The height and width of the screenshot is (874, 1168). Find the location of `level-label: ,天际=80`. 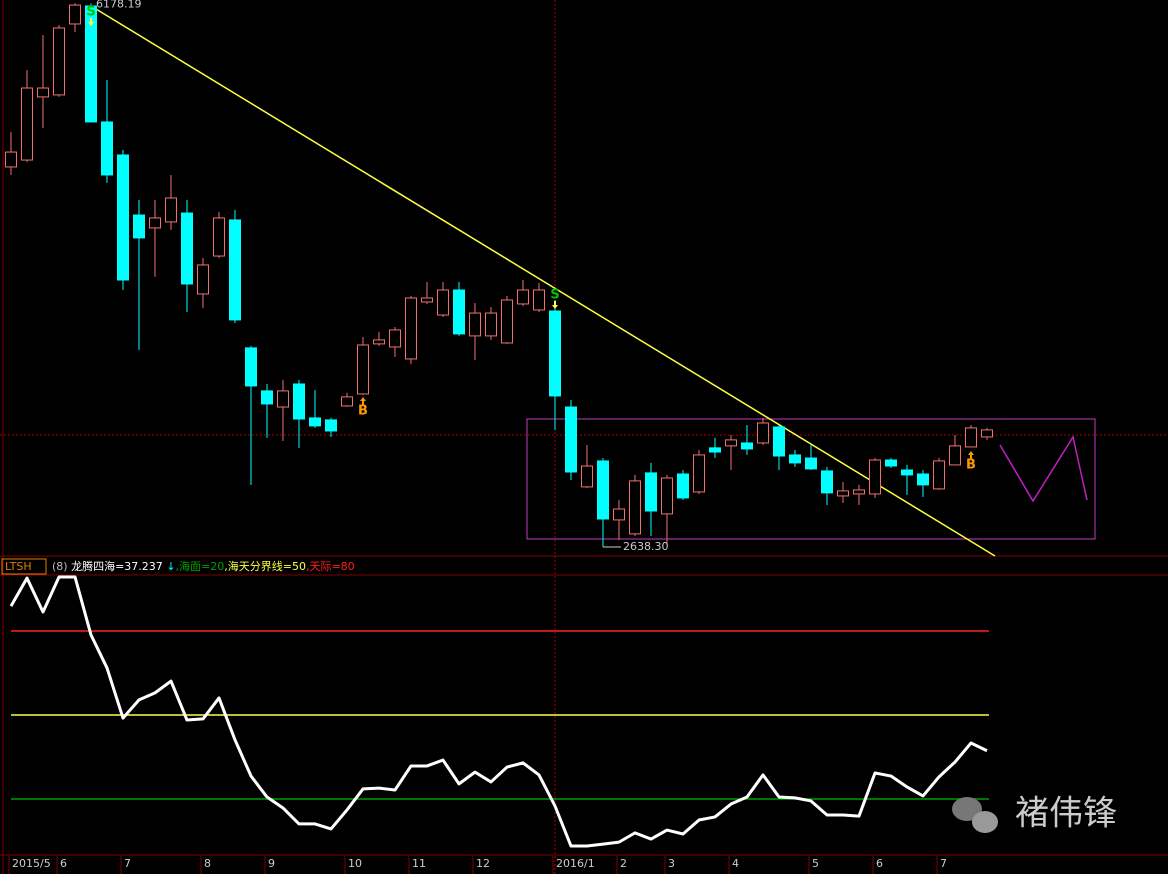

level-label: ,天际=80 is located at coordinates (330, 566).